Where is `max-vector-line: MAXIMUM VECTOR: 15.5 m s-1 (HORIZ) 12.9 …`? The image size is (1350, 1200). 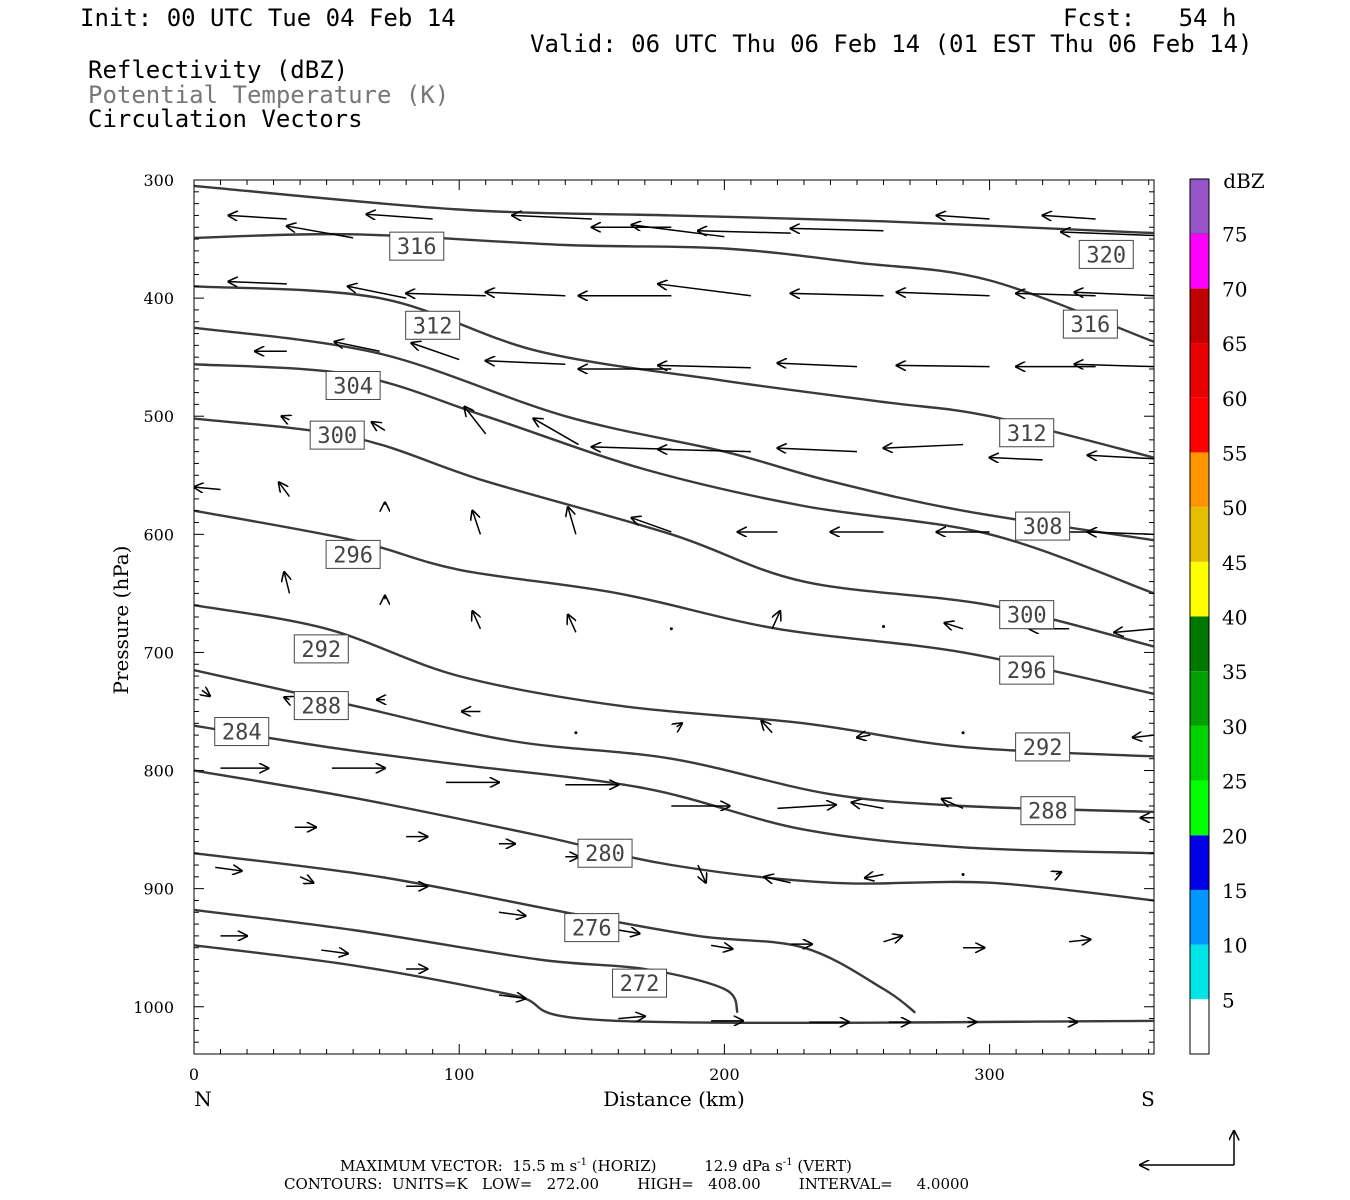
max-vector-line: MAXIMUM VECTOR: 15.5 m s-1 (HORIZ) 12.9 … is located at coordinates (596, 1166).